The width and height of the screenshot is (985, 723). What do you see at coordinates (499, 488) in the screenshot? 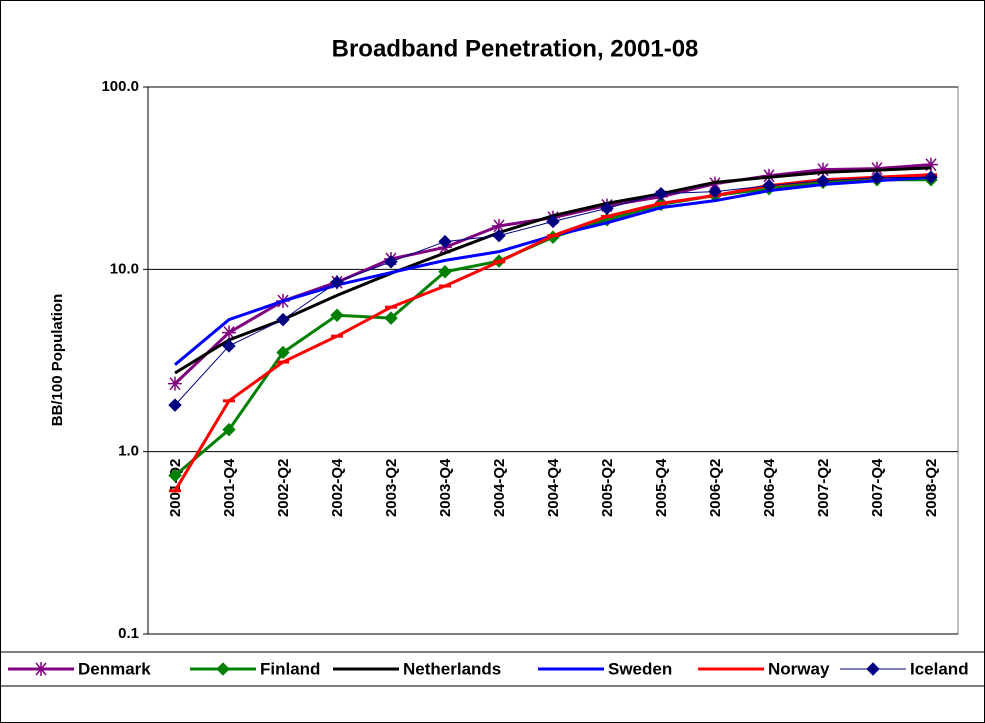
I see `x-tick-label: 2004-Q2` at bounding box center [499, 488].